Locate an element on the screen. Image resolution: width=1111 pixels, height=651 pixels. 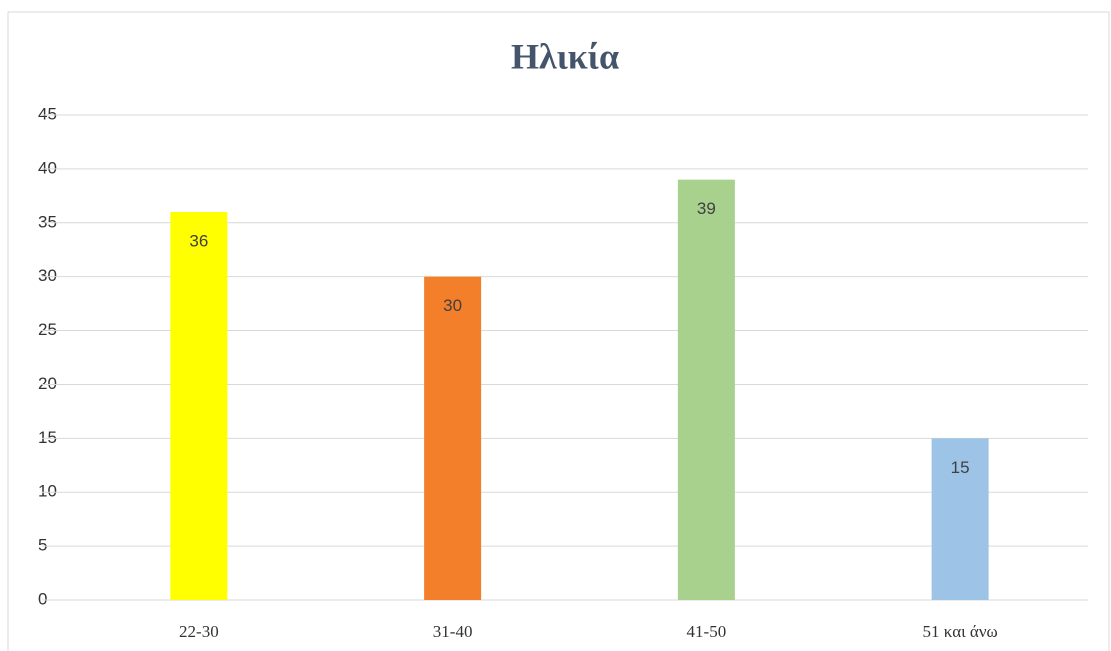
chart-title: Ηλικία is located at coordinates (565, 56).